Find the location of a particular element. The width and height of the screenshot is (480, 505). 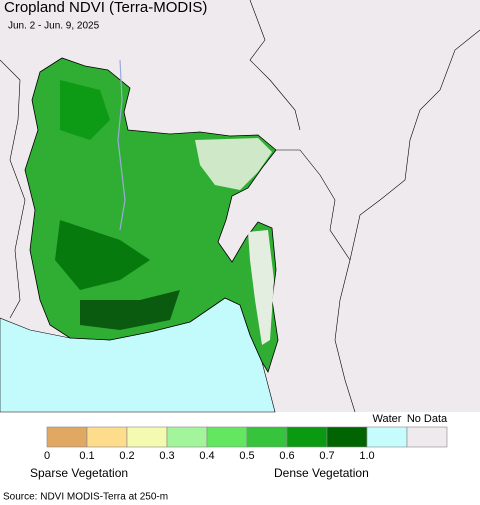

legend-tick-label: 0 is located at coordinates (47, 456).